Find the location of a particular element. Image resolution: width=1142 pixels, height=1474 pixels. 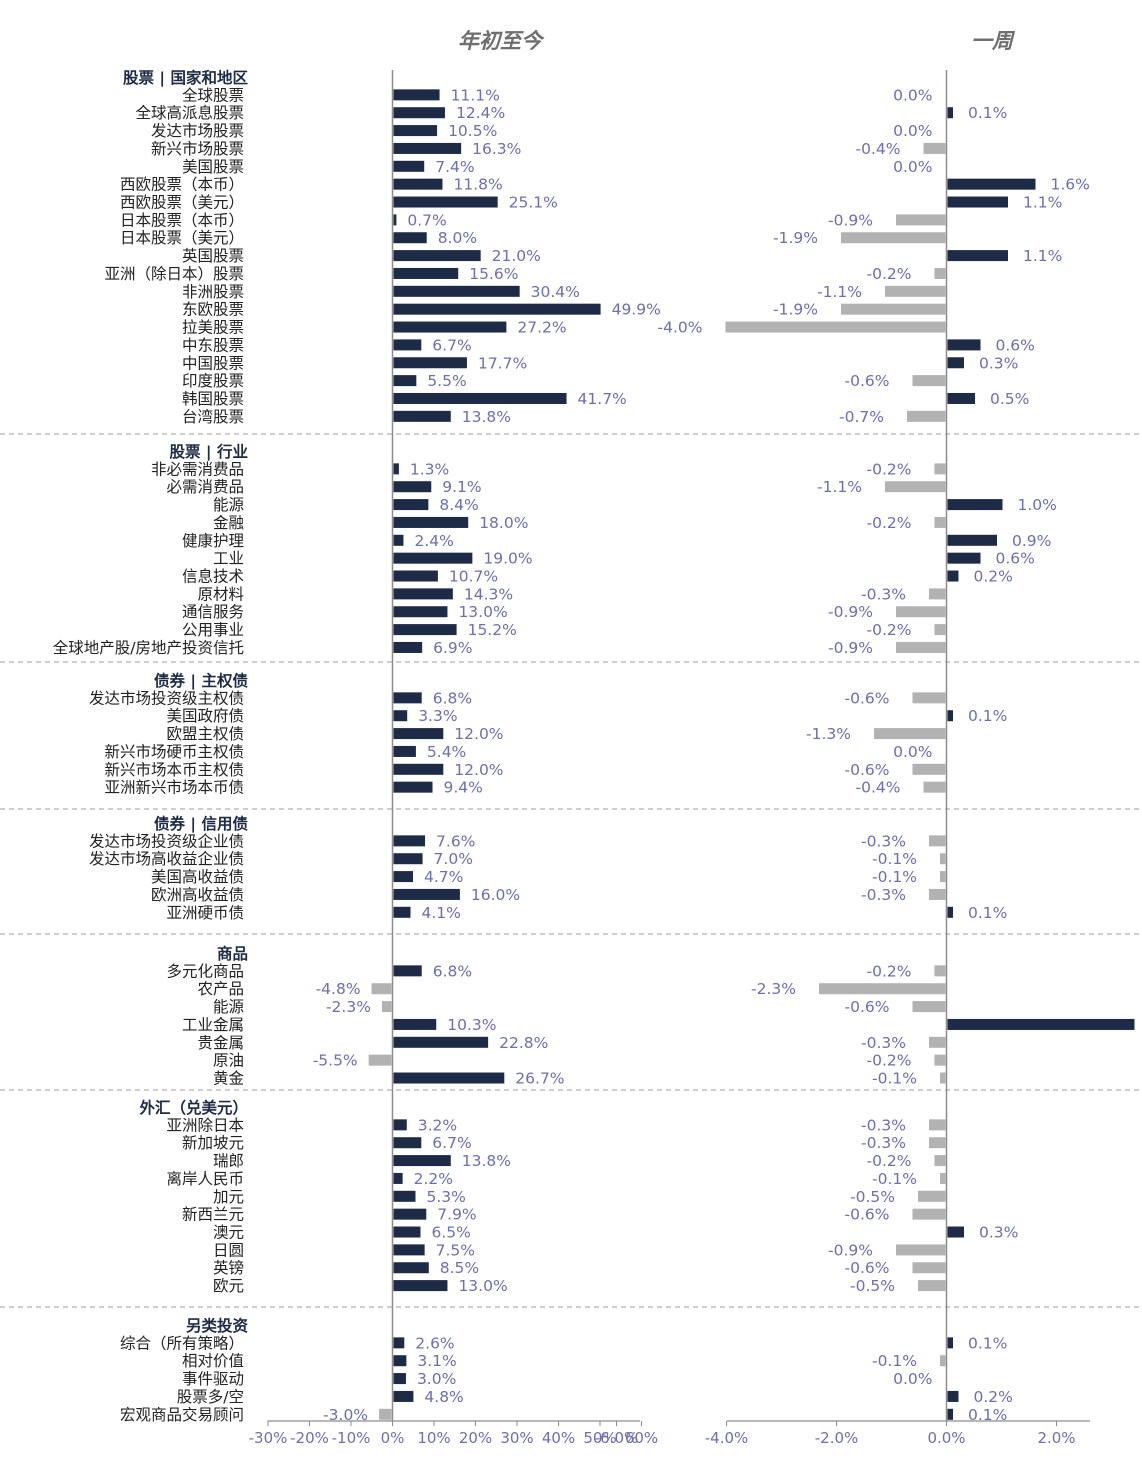

row-label: 金融 is located at coordinates (228, 523).